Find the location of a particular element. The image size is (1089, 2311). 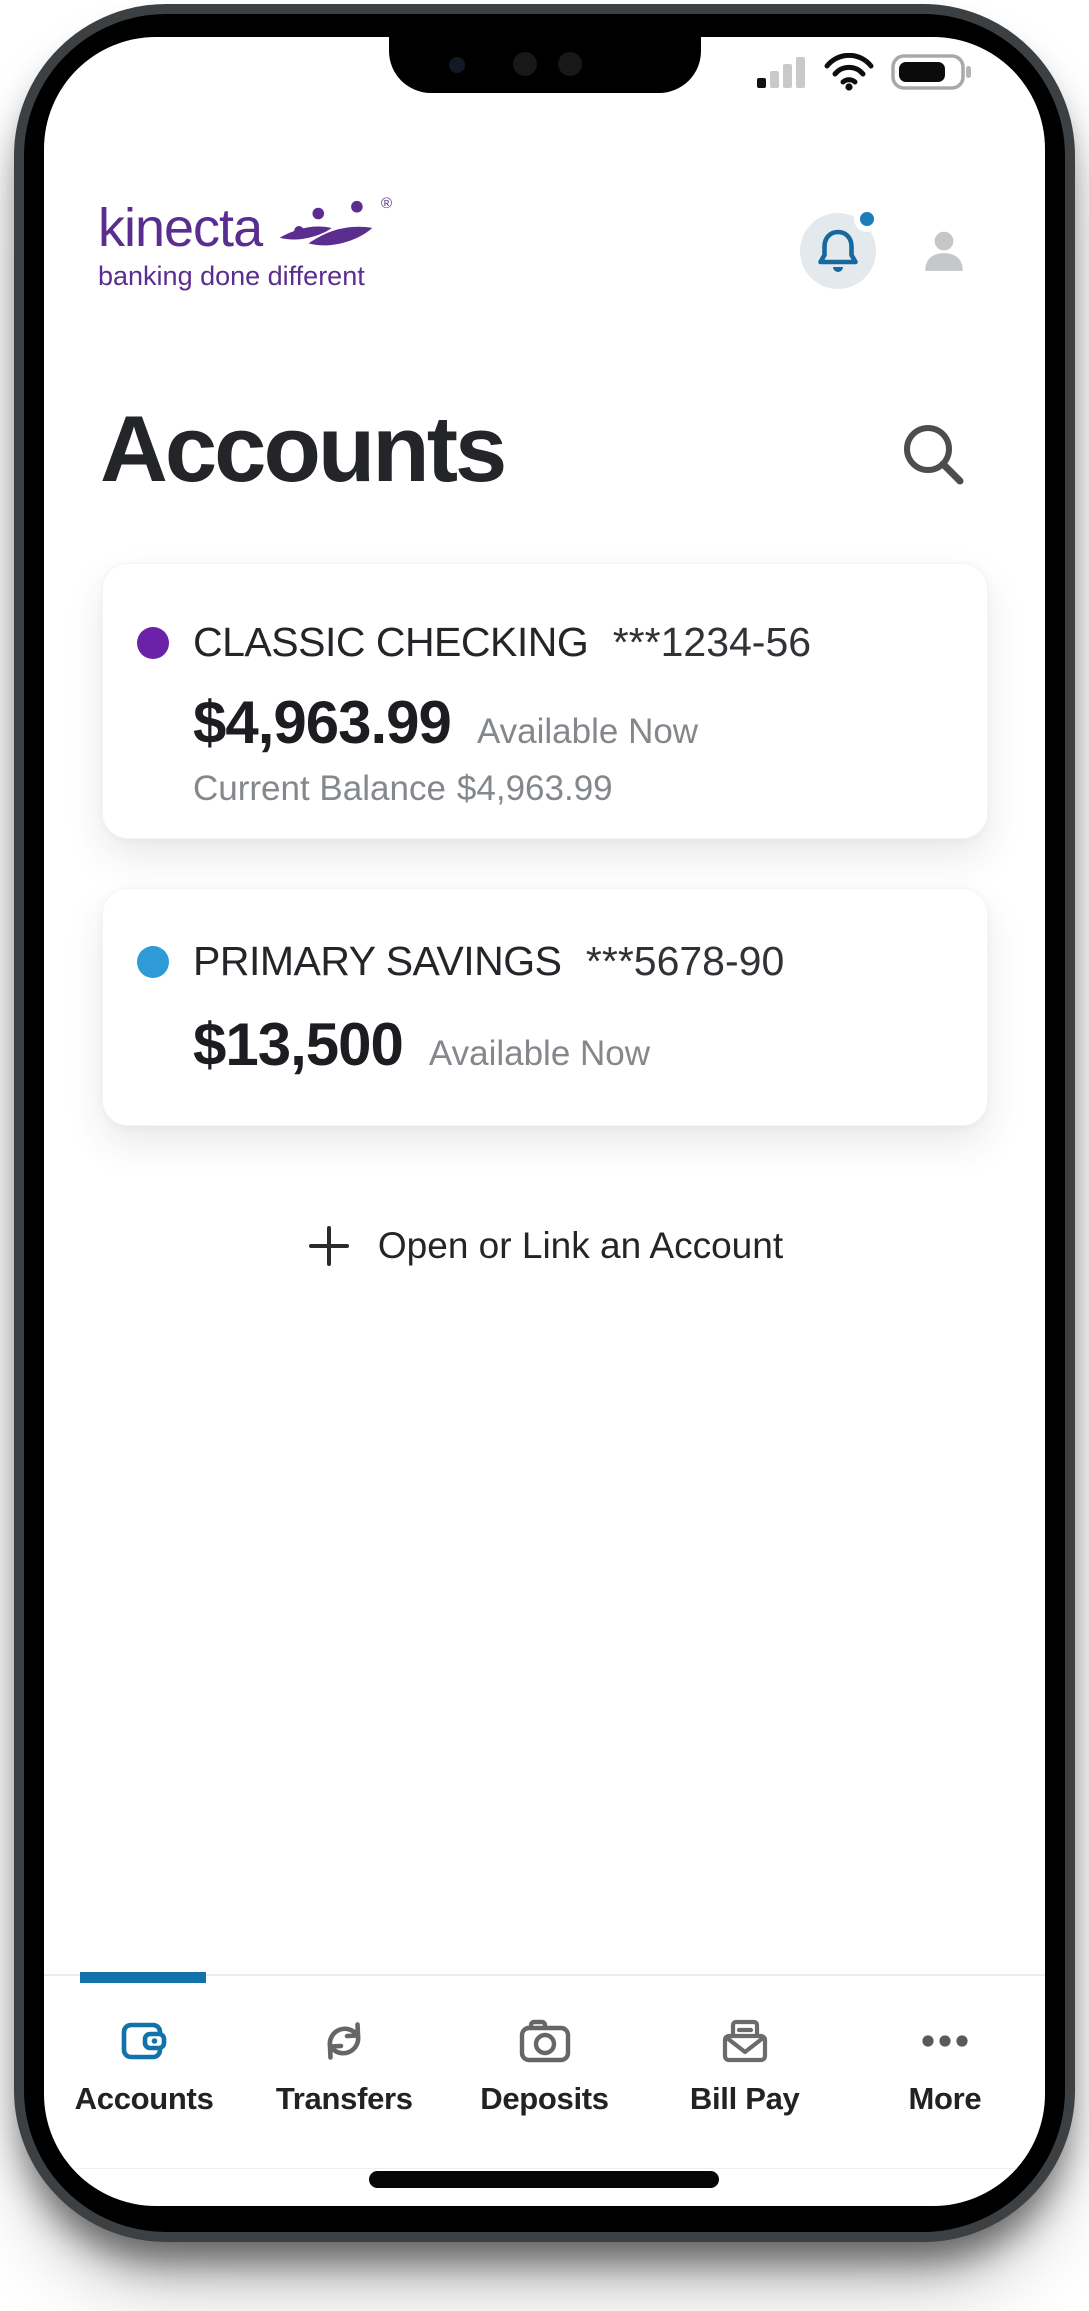

account-title-row: PRIMARY SAVINGS ***5678-90 is located at coordinates (460, 961).